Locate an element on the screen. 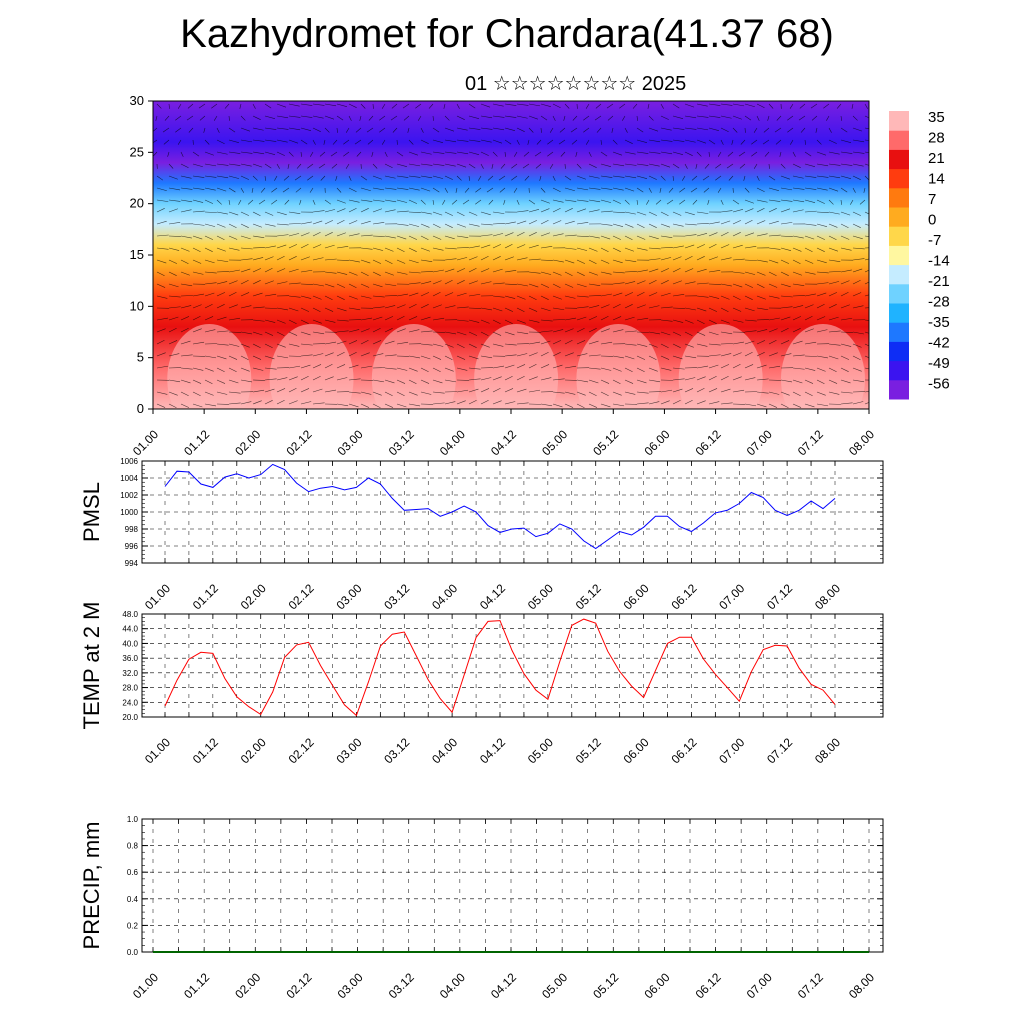 The image size is (1024, 1024). x-tick-label: 06.12 is located at coordinates (708, 442).